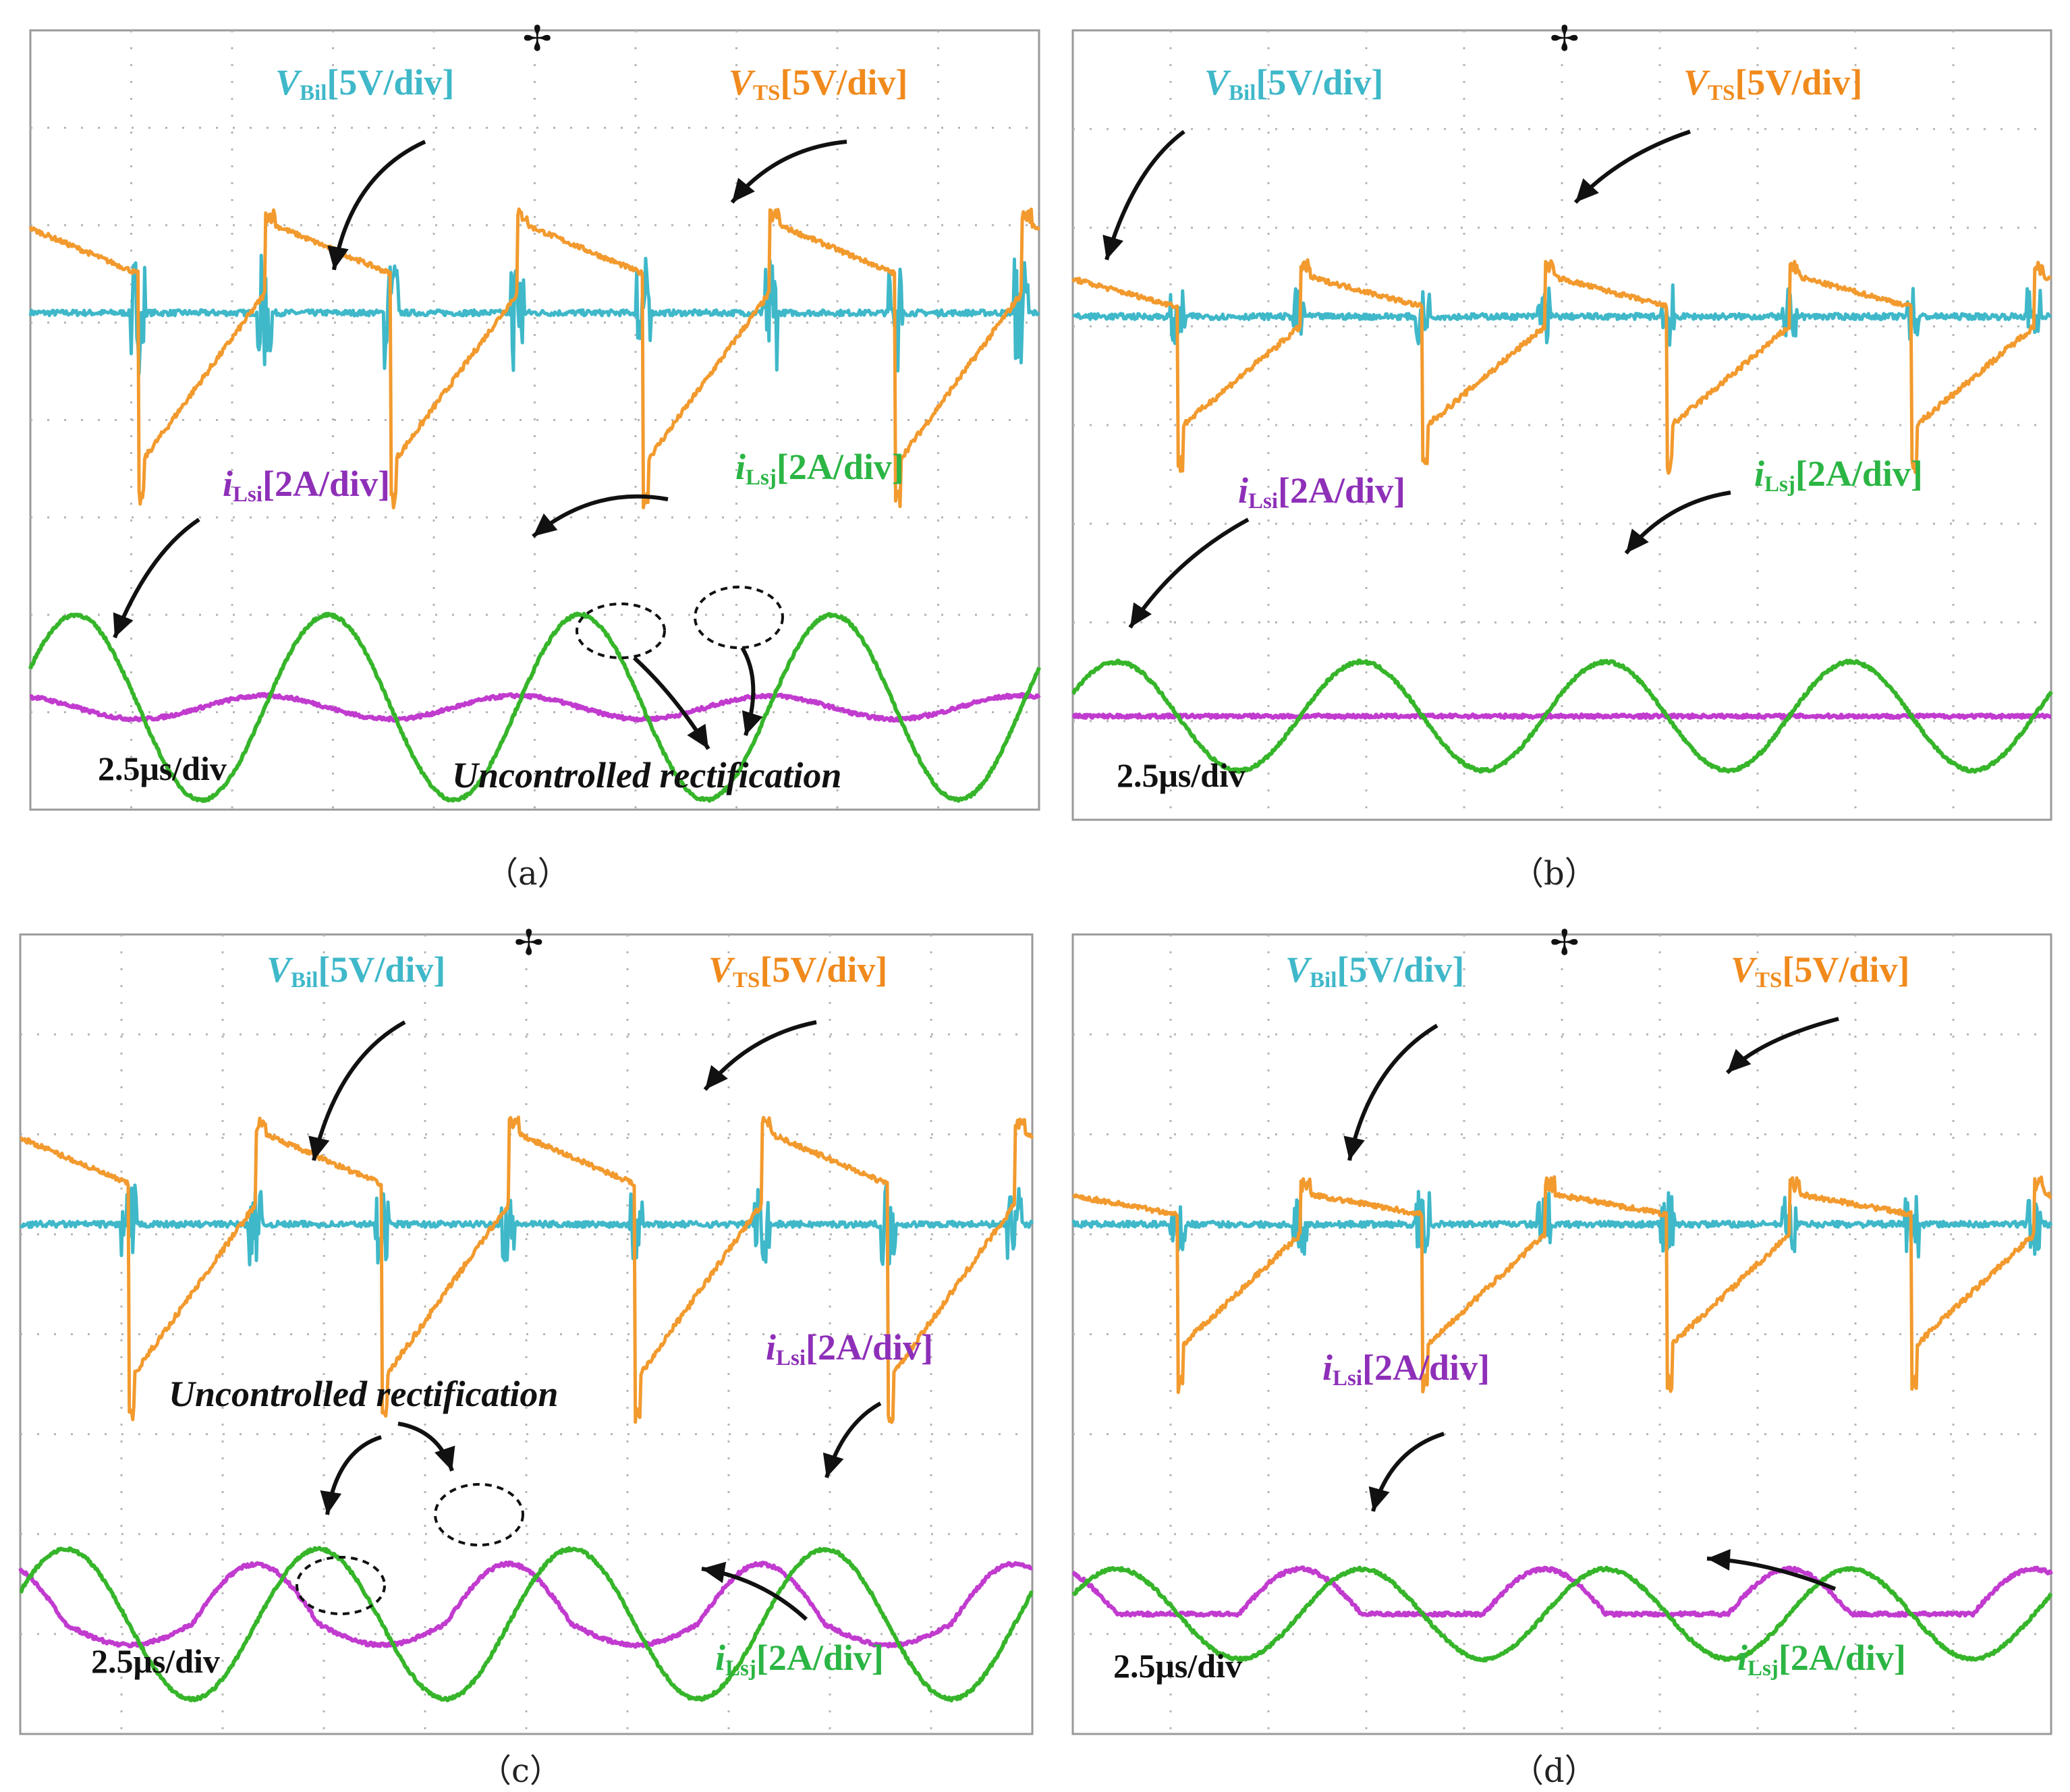 This screenshot has width=2070, height=1792. Describe the element at coordinates (1838, 475) in the screenshot. I see `label-ilsj-b: iLsj[2A/div]` at that location.